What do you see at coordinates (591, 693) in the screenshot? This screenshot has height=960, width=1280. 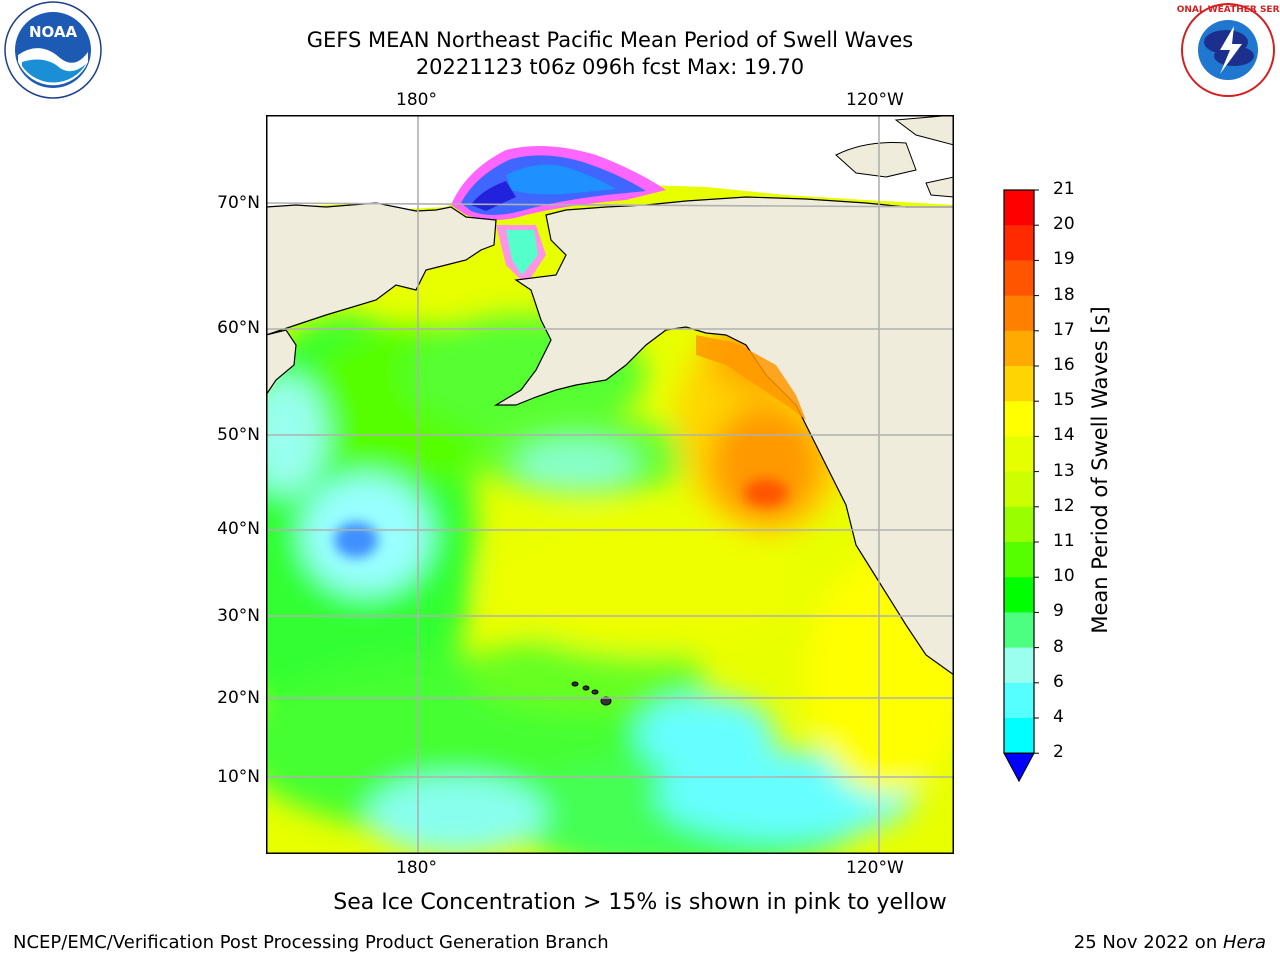 I see `hawaiian-islands` at bounding box center [591, 693].